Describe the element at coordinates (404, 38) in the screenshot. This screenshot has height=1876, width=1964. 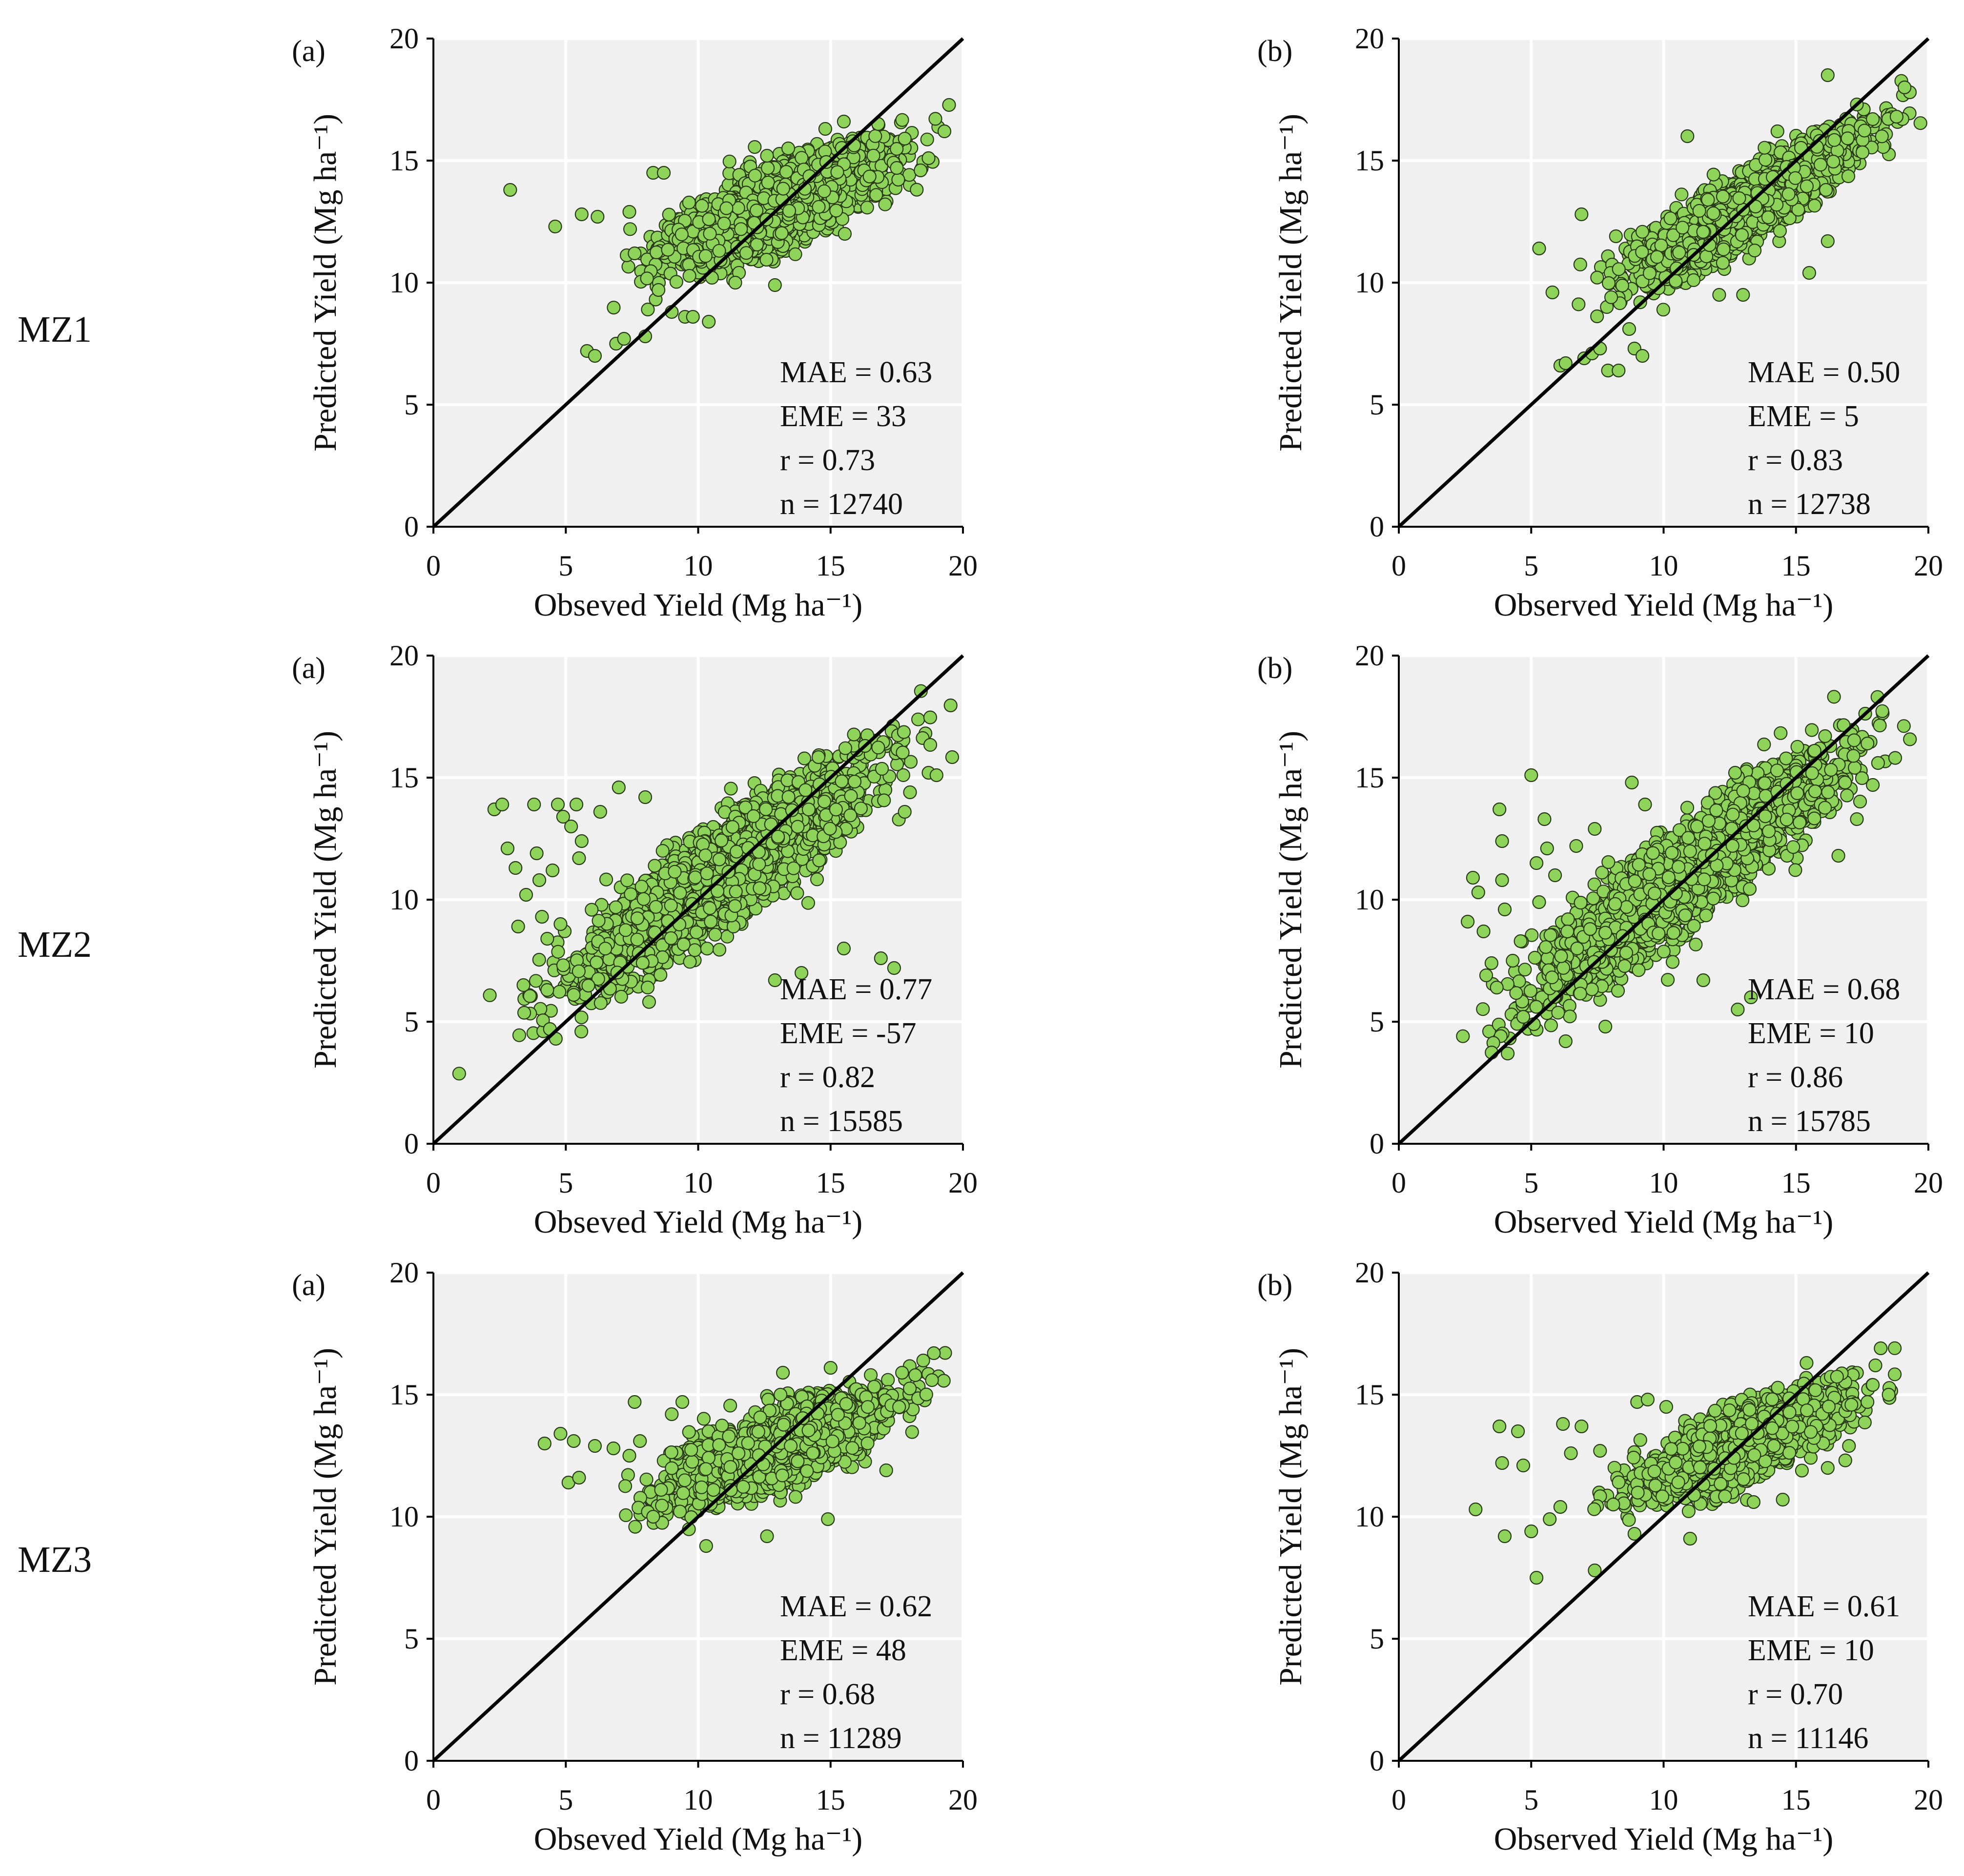
I see `y-tick-label: 20` at that location.